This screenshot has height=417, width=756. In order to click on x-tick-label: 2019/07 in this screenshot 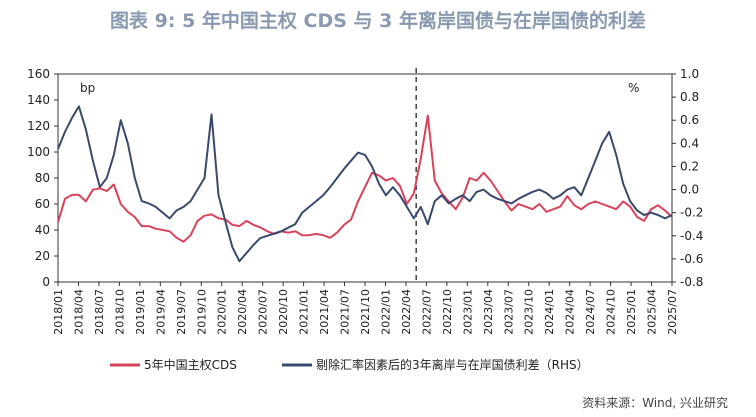, I will do `click(181, 312)`.